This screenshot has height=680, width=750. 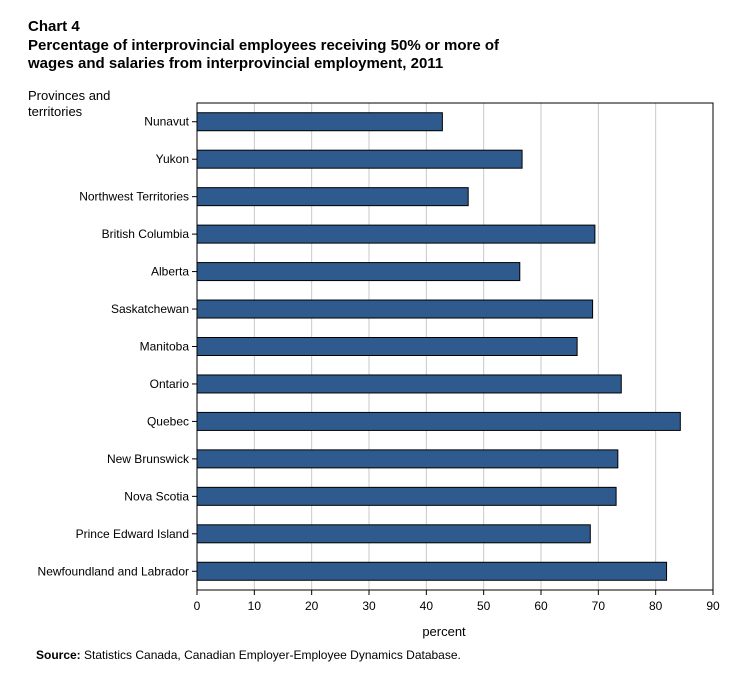 I want to click on bar-manitoba, so click(x=387, y=346).